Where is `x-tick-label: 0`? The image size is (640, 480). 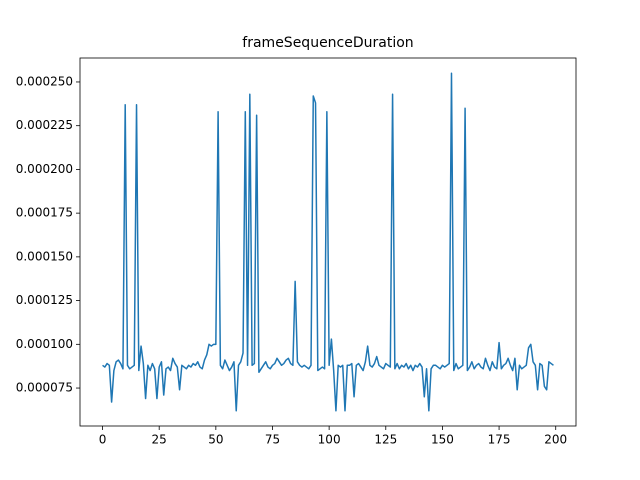
x-tick-label: 0 is located at coordinates (103, 440).